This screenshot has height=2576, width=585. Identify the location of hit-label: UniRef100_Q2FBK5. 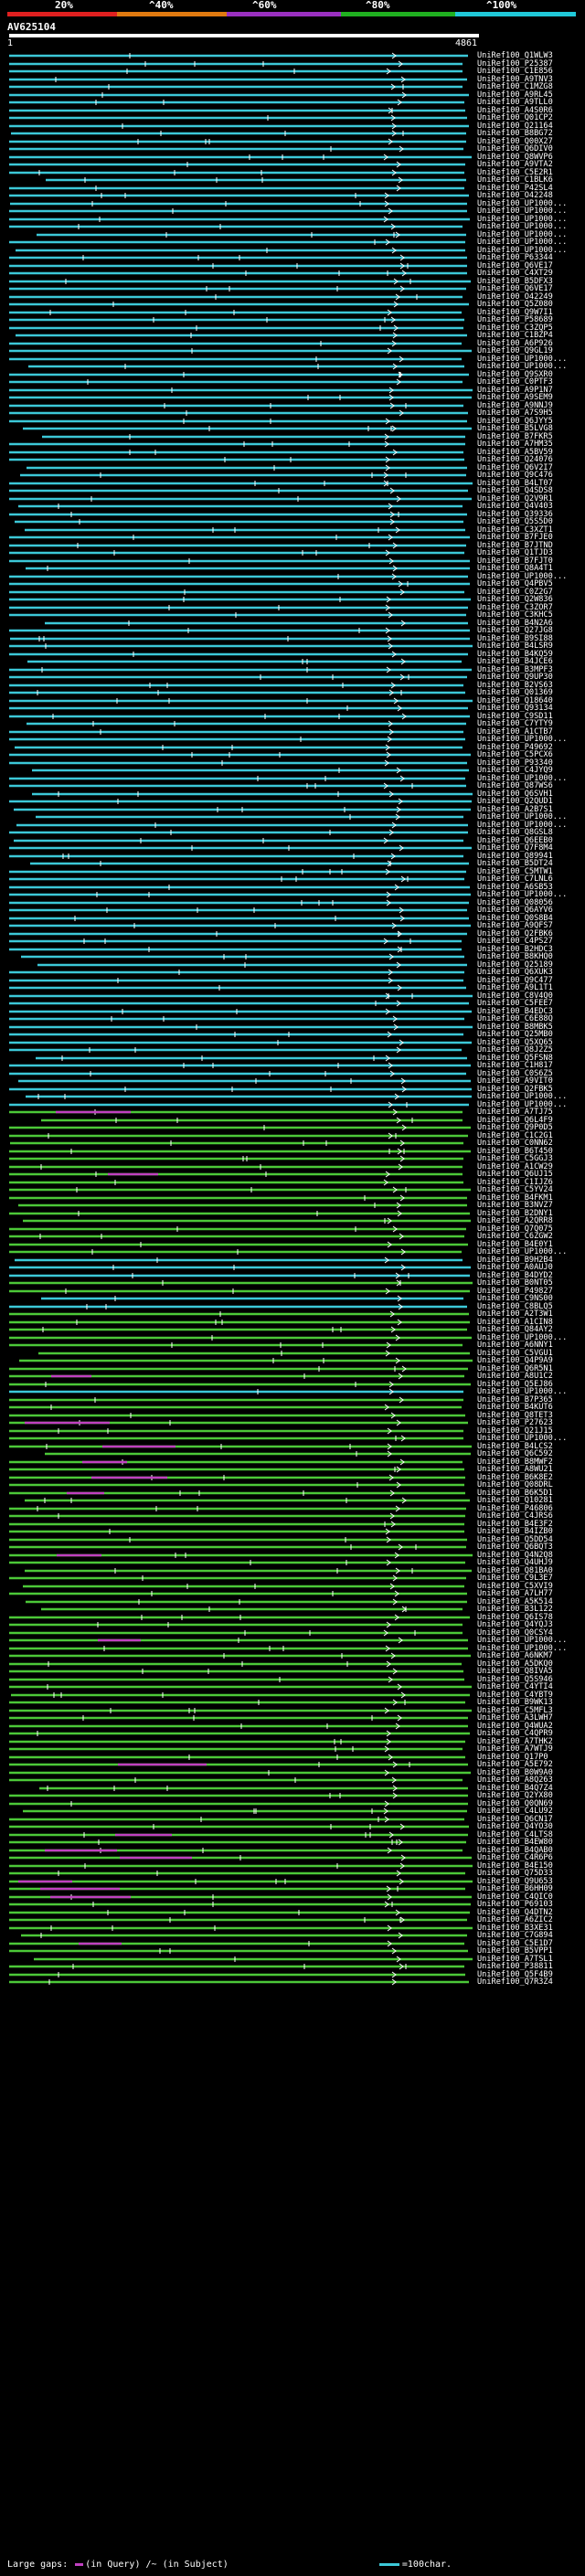
(515, 1089).